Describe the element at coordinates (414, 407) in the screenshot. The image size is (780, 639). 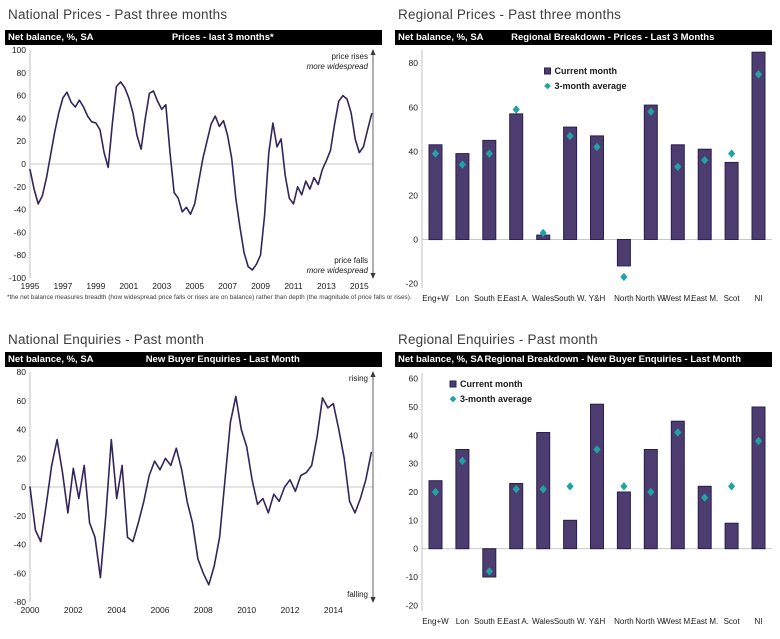
I see `y-tick-label: 50` at that location.